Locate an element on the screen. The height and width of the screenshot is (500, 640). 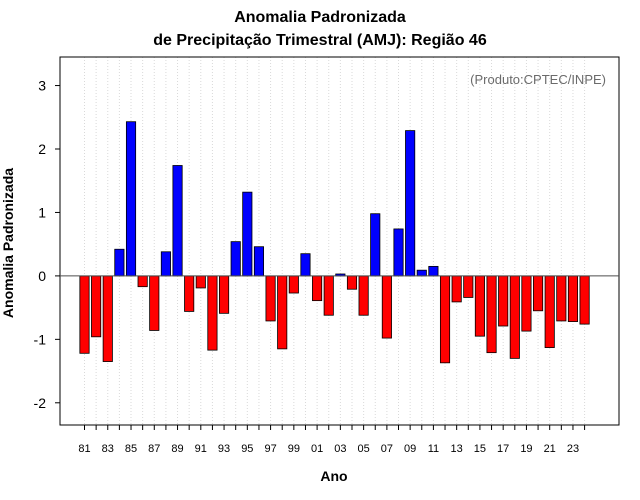
bar-1990 is located at coordinates (189, 293).